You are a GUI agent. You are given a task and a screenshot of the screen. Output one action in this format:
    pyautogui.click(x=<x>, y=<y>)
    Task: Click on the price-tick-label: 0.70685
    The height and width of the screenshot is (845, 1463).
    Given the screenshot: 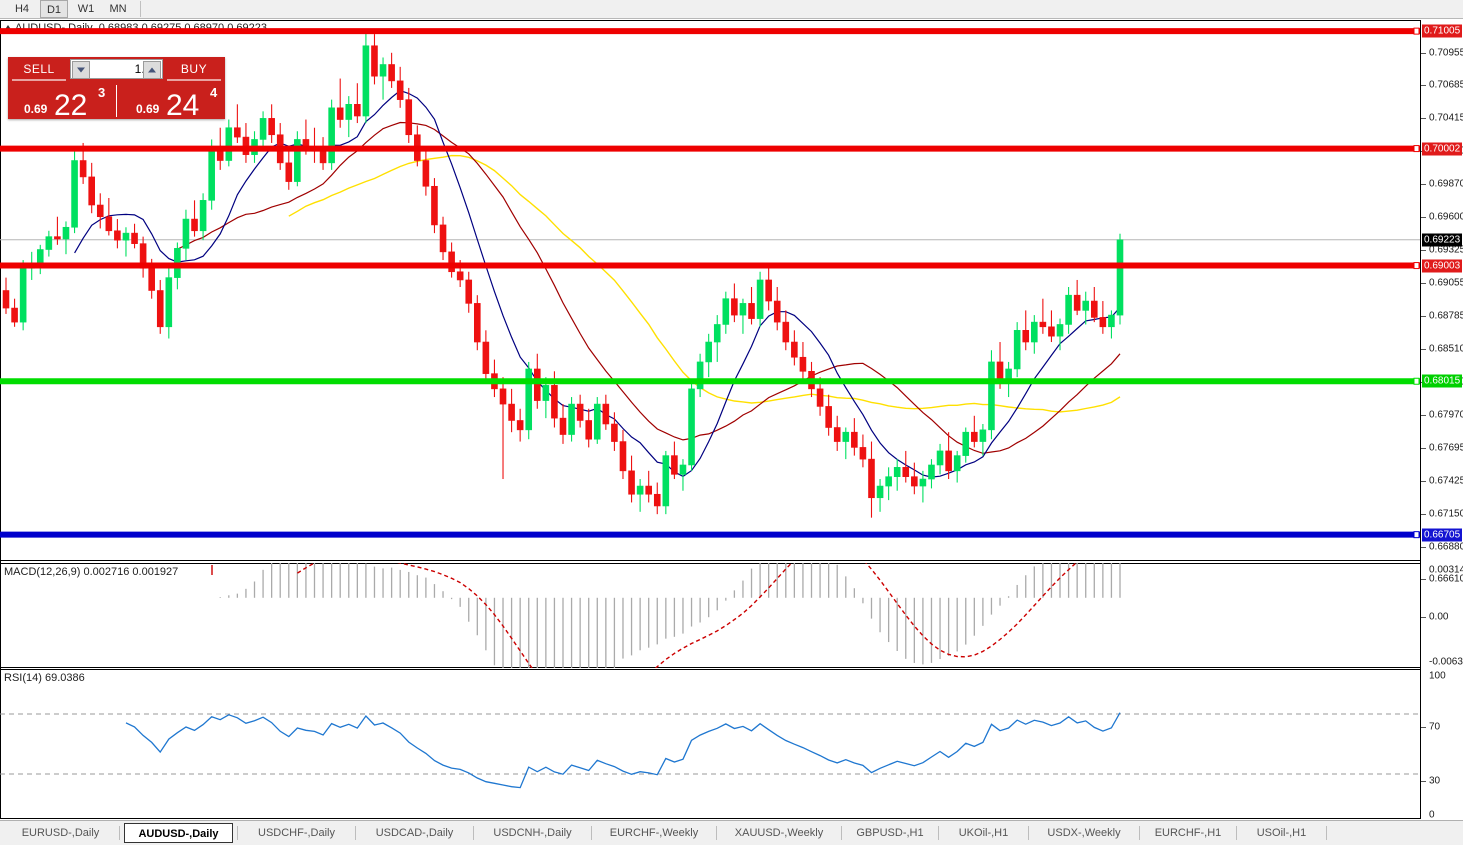 What is the action you would take?
    pyautogui.click(x=1446, y=85)
    